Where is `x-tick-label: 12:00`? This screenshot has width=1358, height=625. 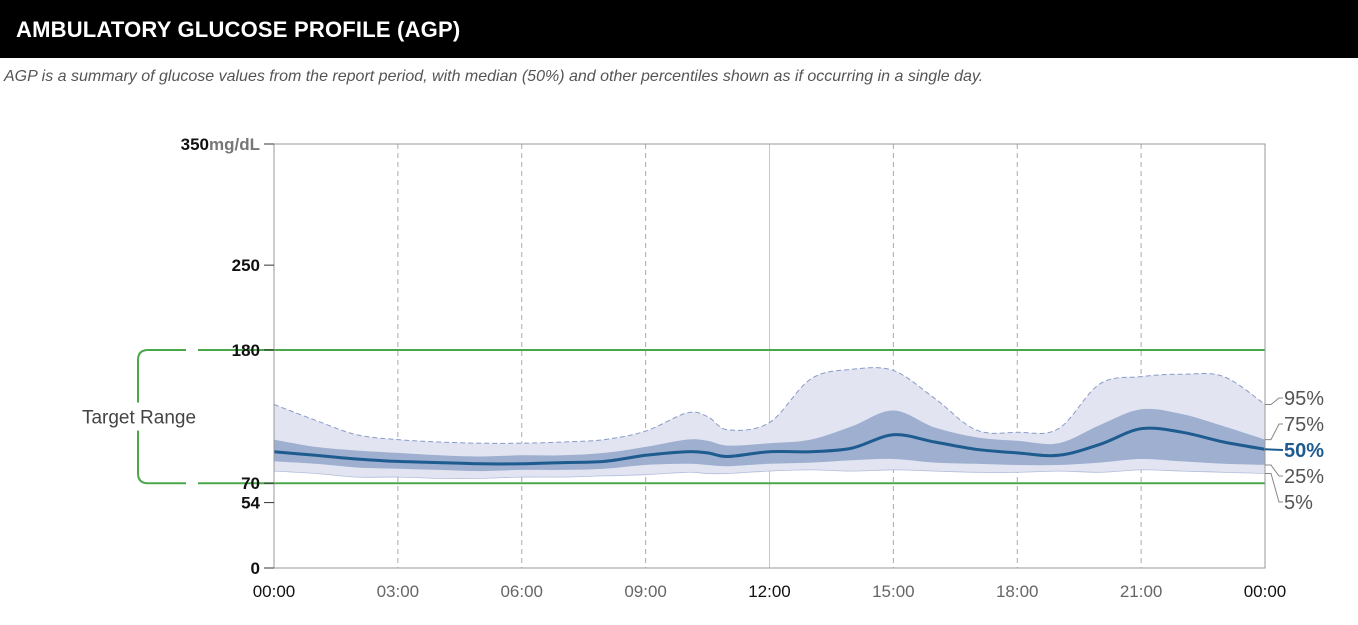
x-tick-label: 12:00 is located at coordinates (769, 591).